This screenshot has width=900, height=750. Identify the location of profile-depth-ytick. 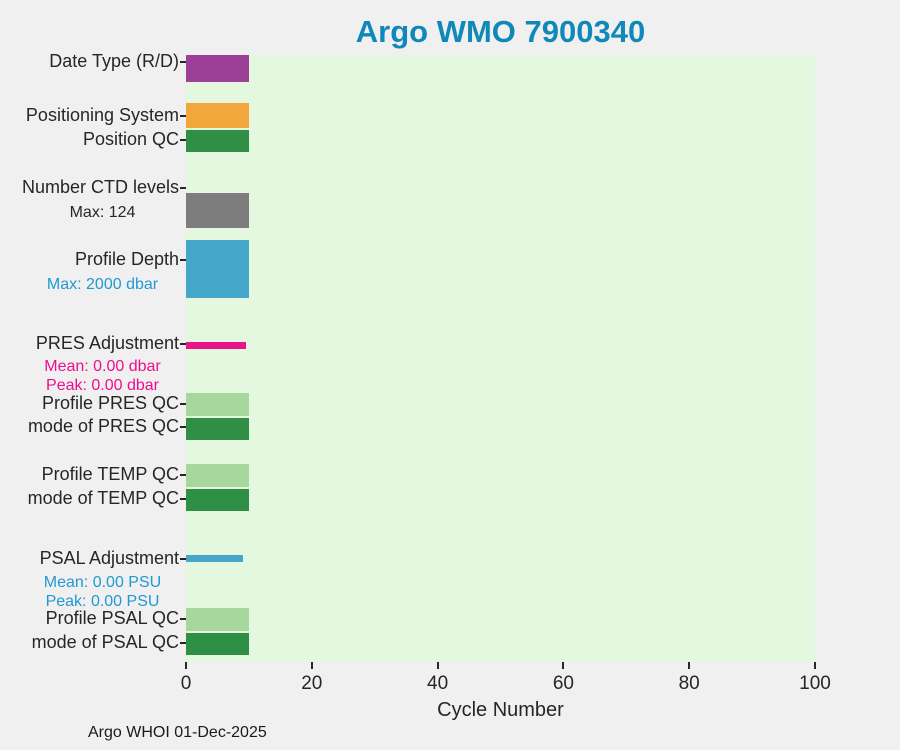
(183, 260).